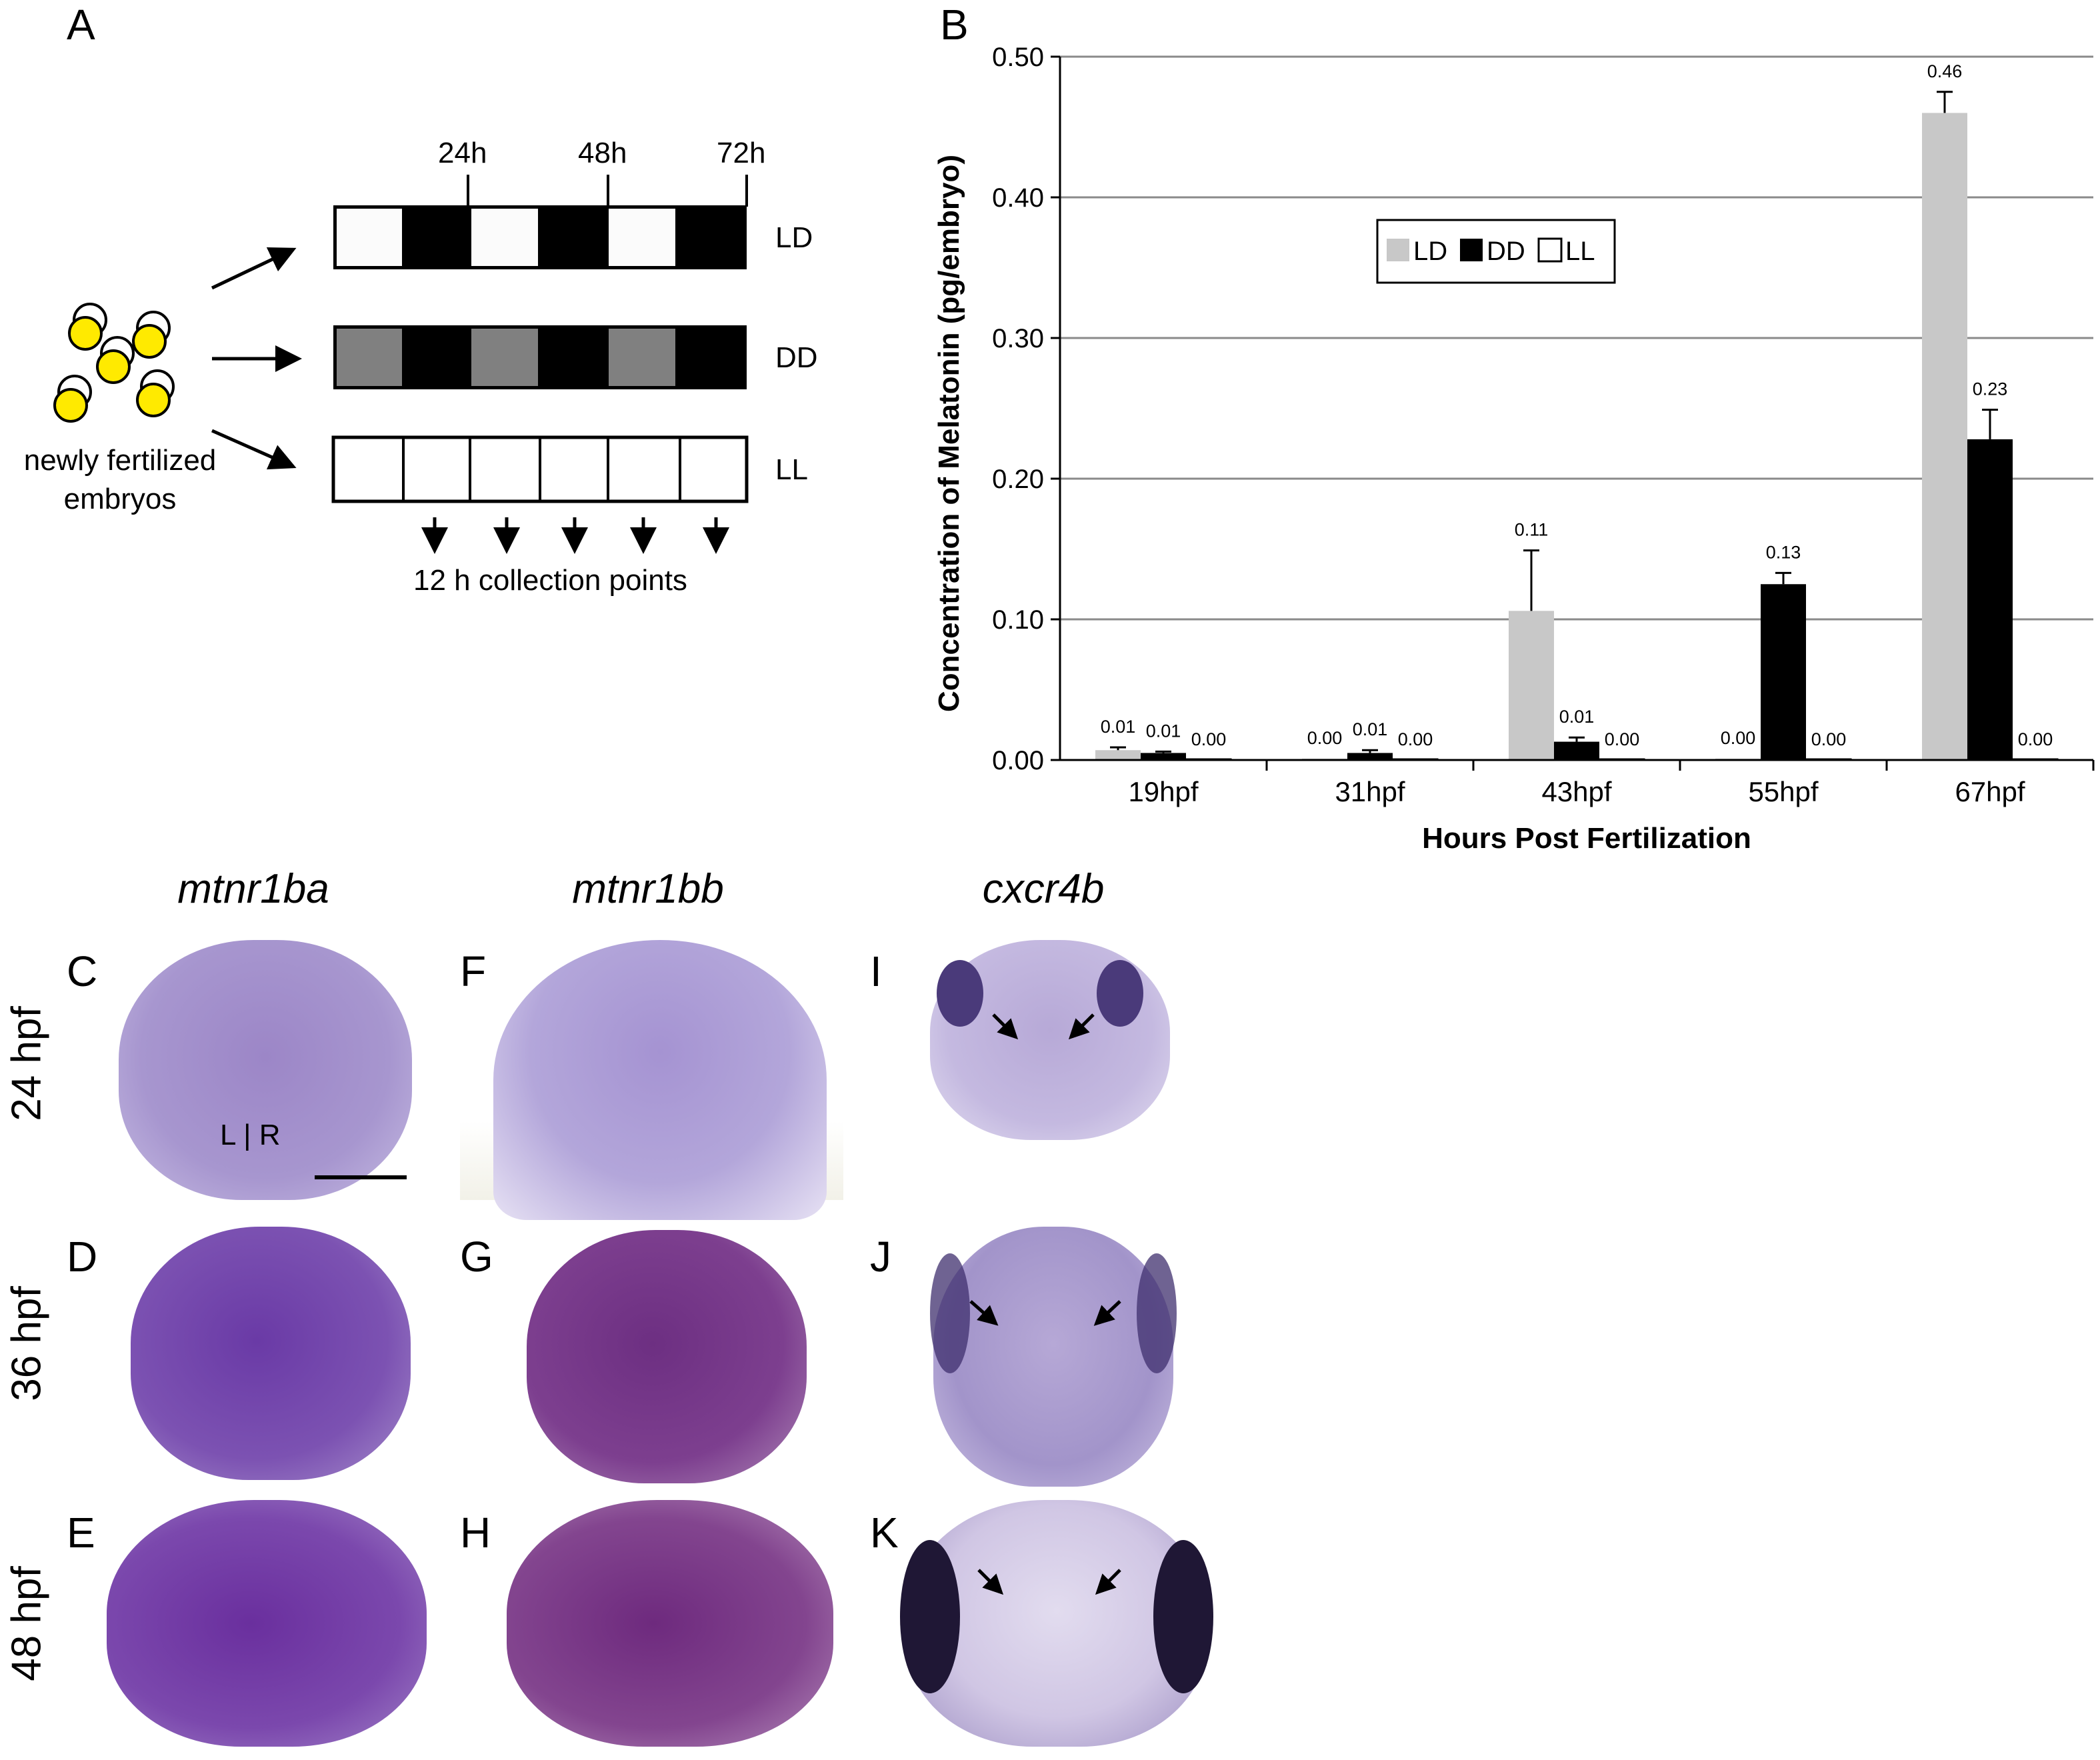 The width and height of the screenshot is (2100, 1760). What do you see at coordinates (26, 1343) in the screenshot?
I see `row-label-36hpf: 36 hpf` at bounding box center [26, 1343].